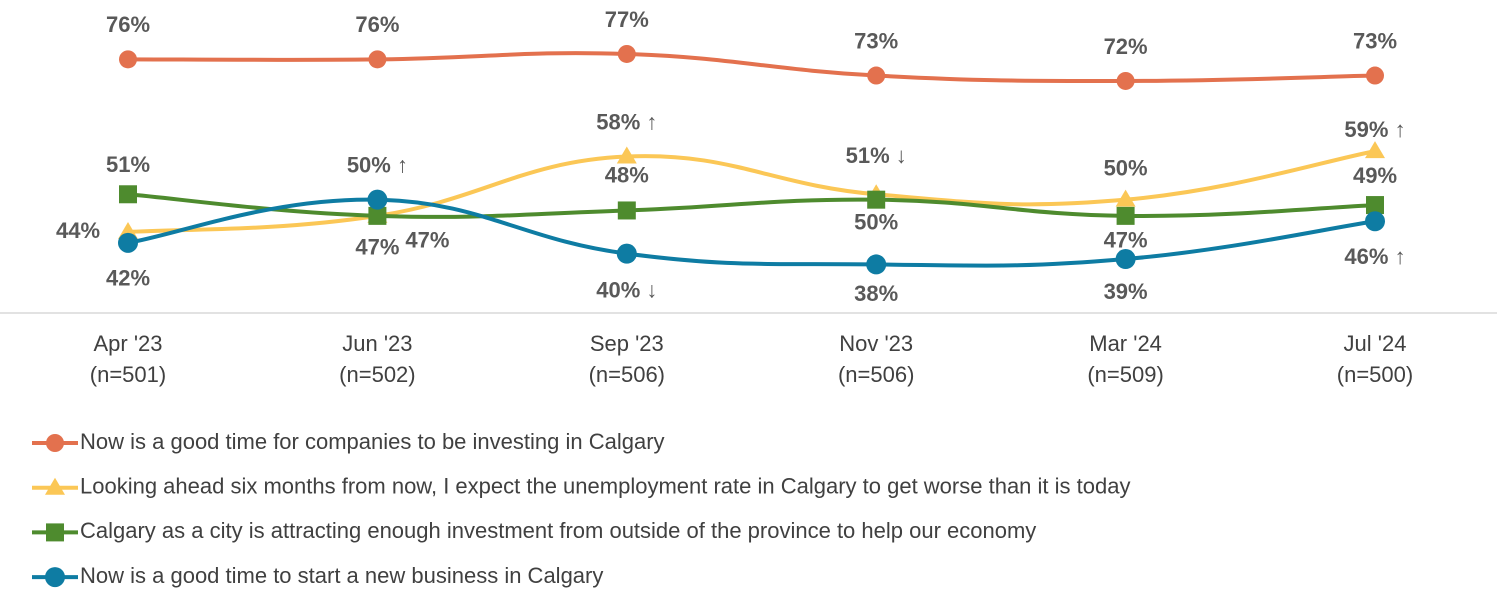 This screenshot has height=594, width=1497. What do you see at coordinates (128, 164) in the screenshot?
I see `data-label: 51%` at bounding box center [128, 164].